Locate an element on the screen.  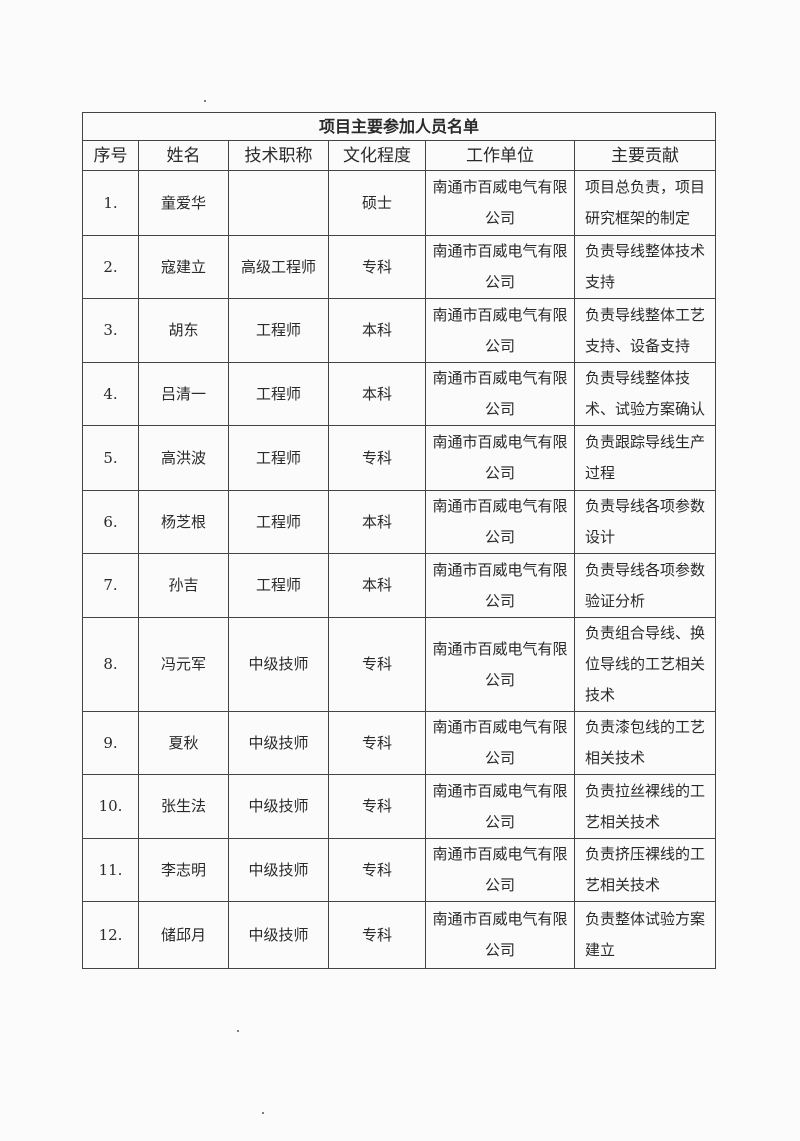
person-name: 夏秋 is located at coordinates (183, 743).